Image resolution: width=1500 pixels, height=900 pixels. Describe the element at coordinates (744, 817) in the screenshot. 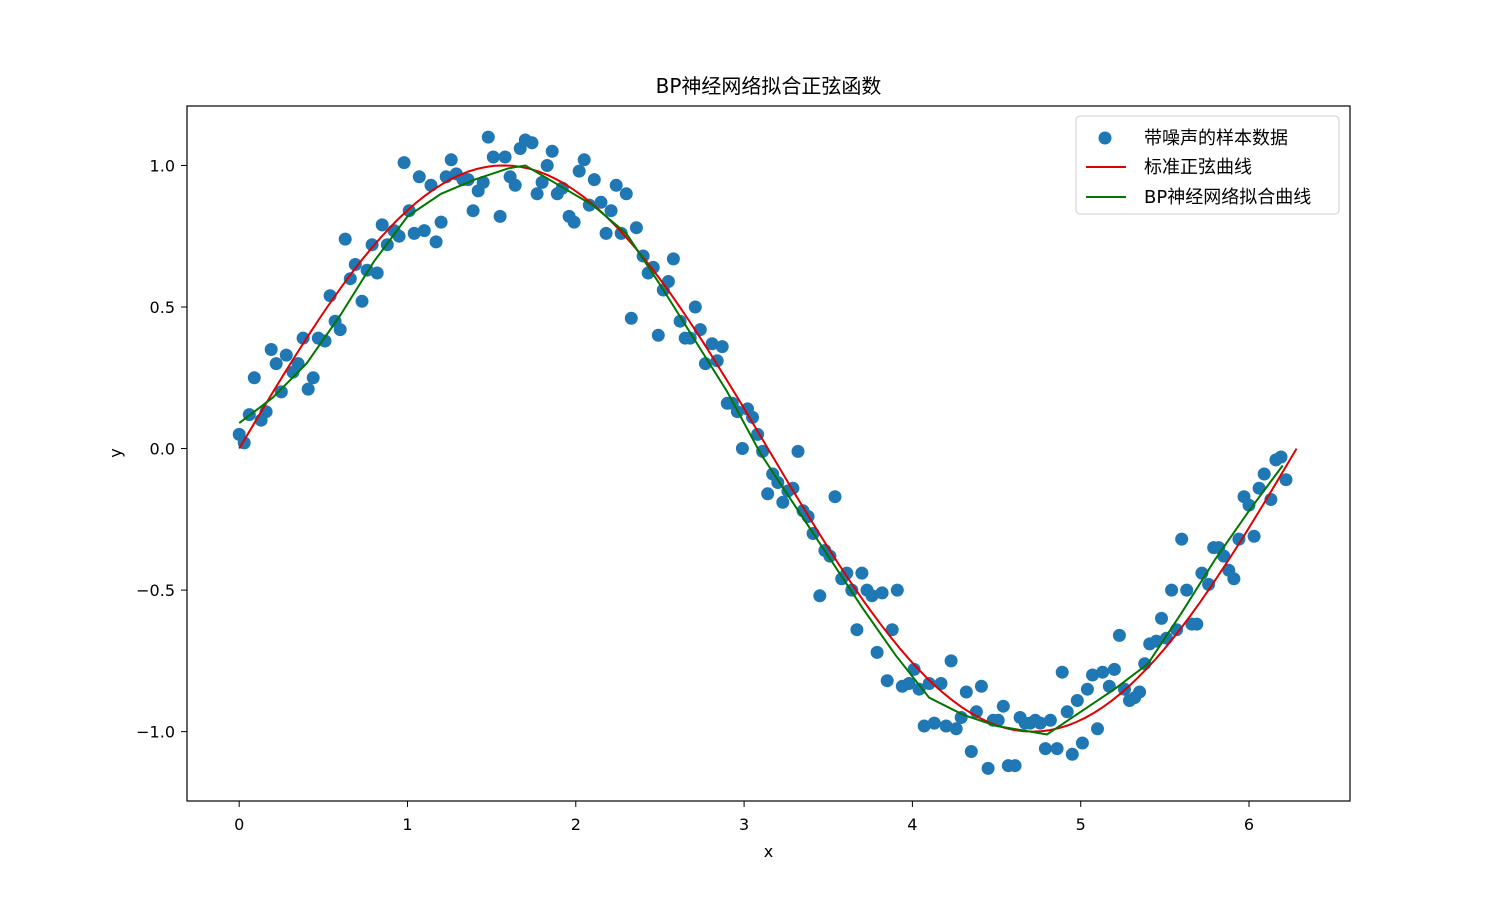

I see `x-axis: 0 1 2 3 4 5 6` at that location.